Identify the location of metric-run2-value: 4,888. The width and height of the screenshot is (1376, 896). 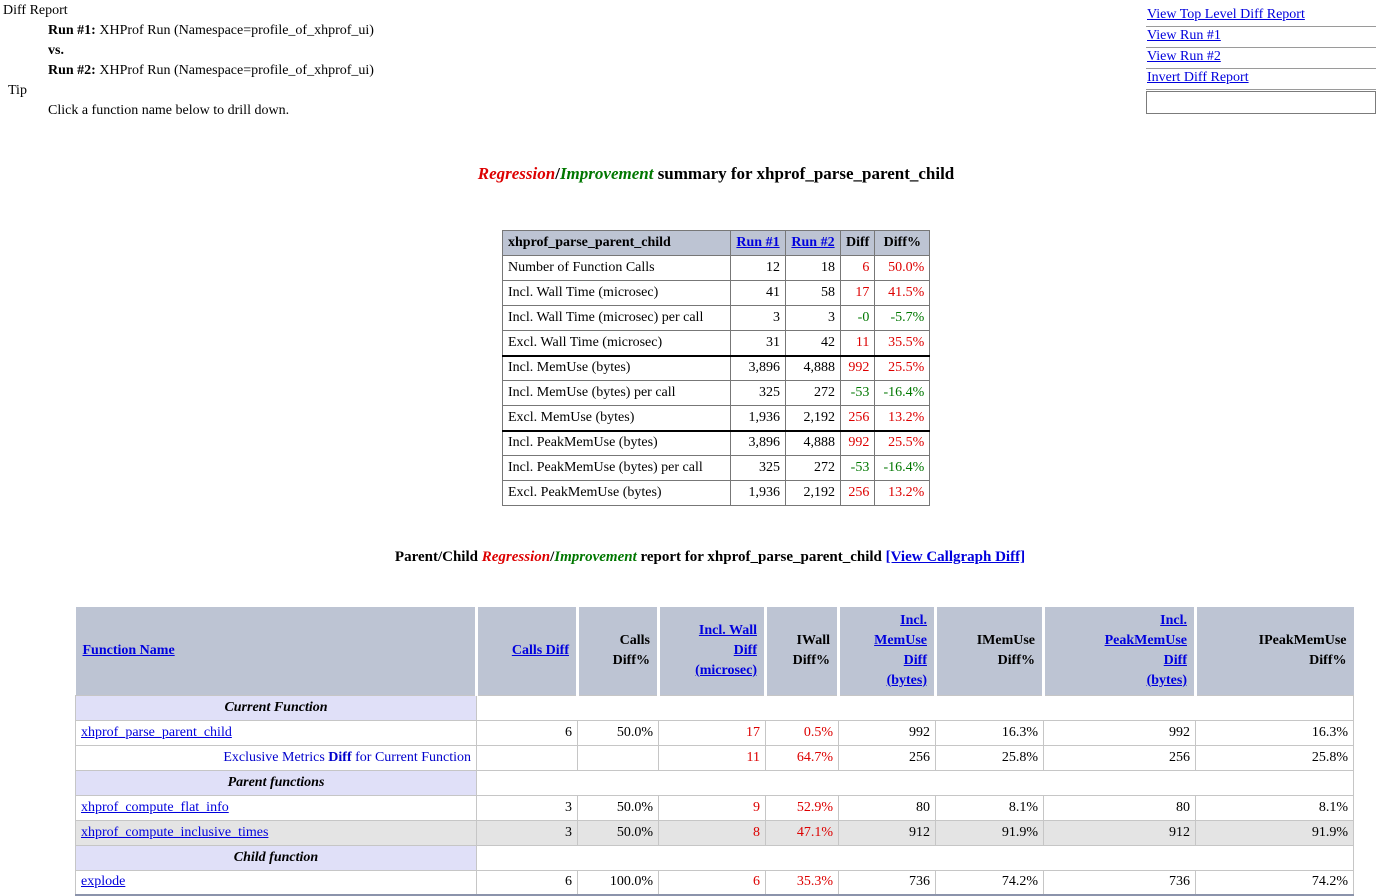
(813, 442).